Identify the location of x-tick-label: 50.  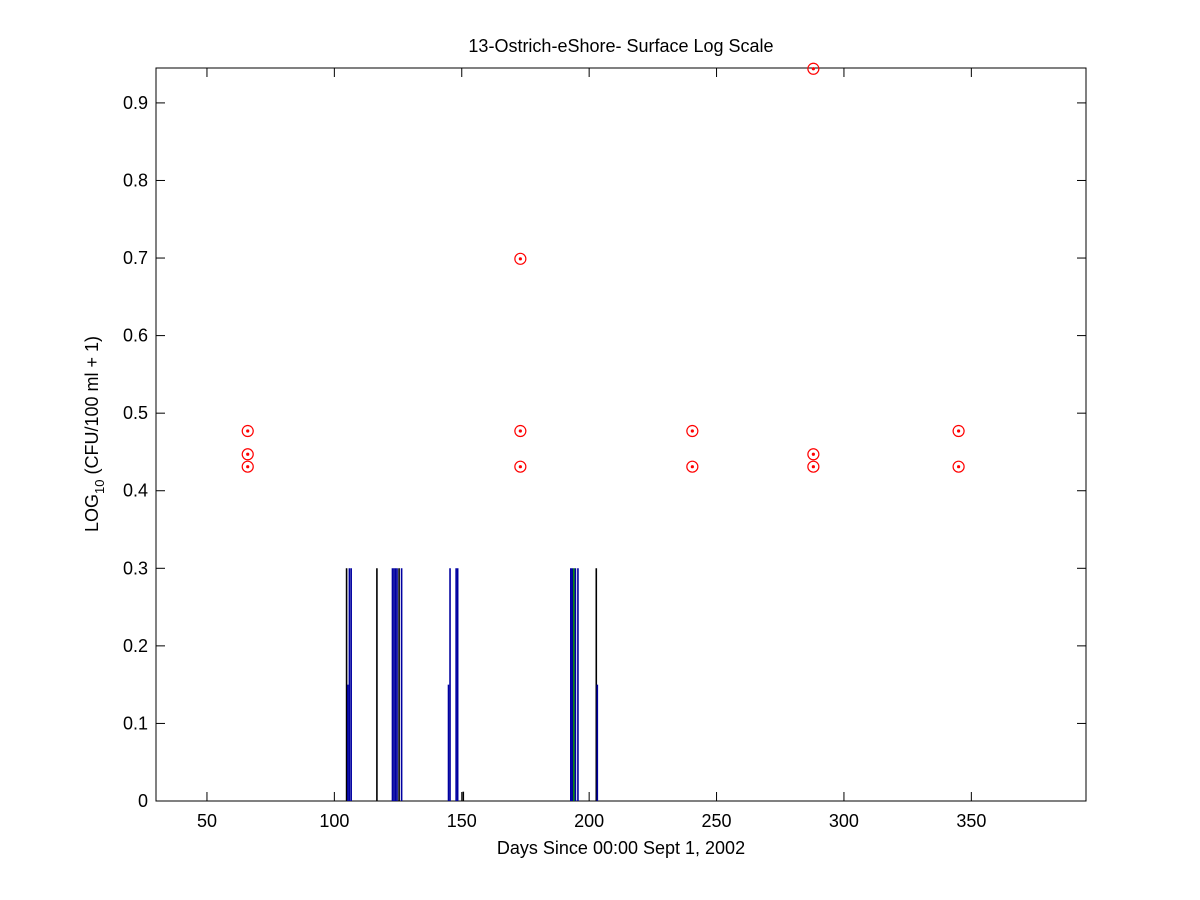
(207, 821).